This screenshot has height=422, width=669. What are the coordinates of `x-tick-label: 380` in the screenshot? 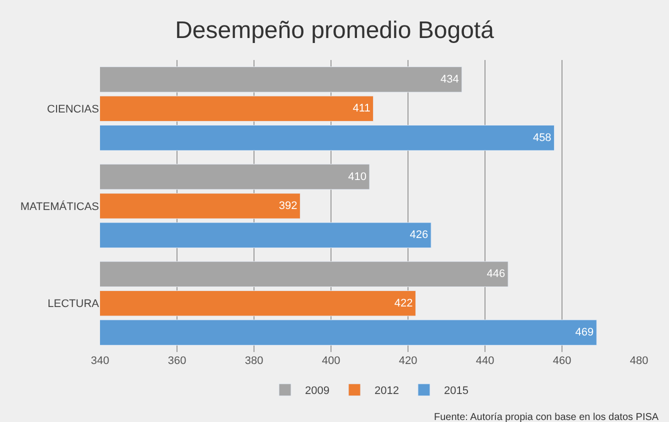 It's located at (254, 361).